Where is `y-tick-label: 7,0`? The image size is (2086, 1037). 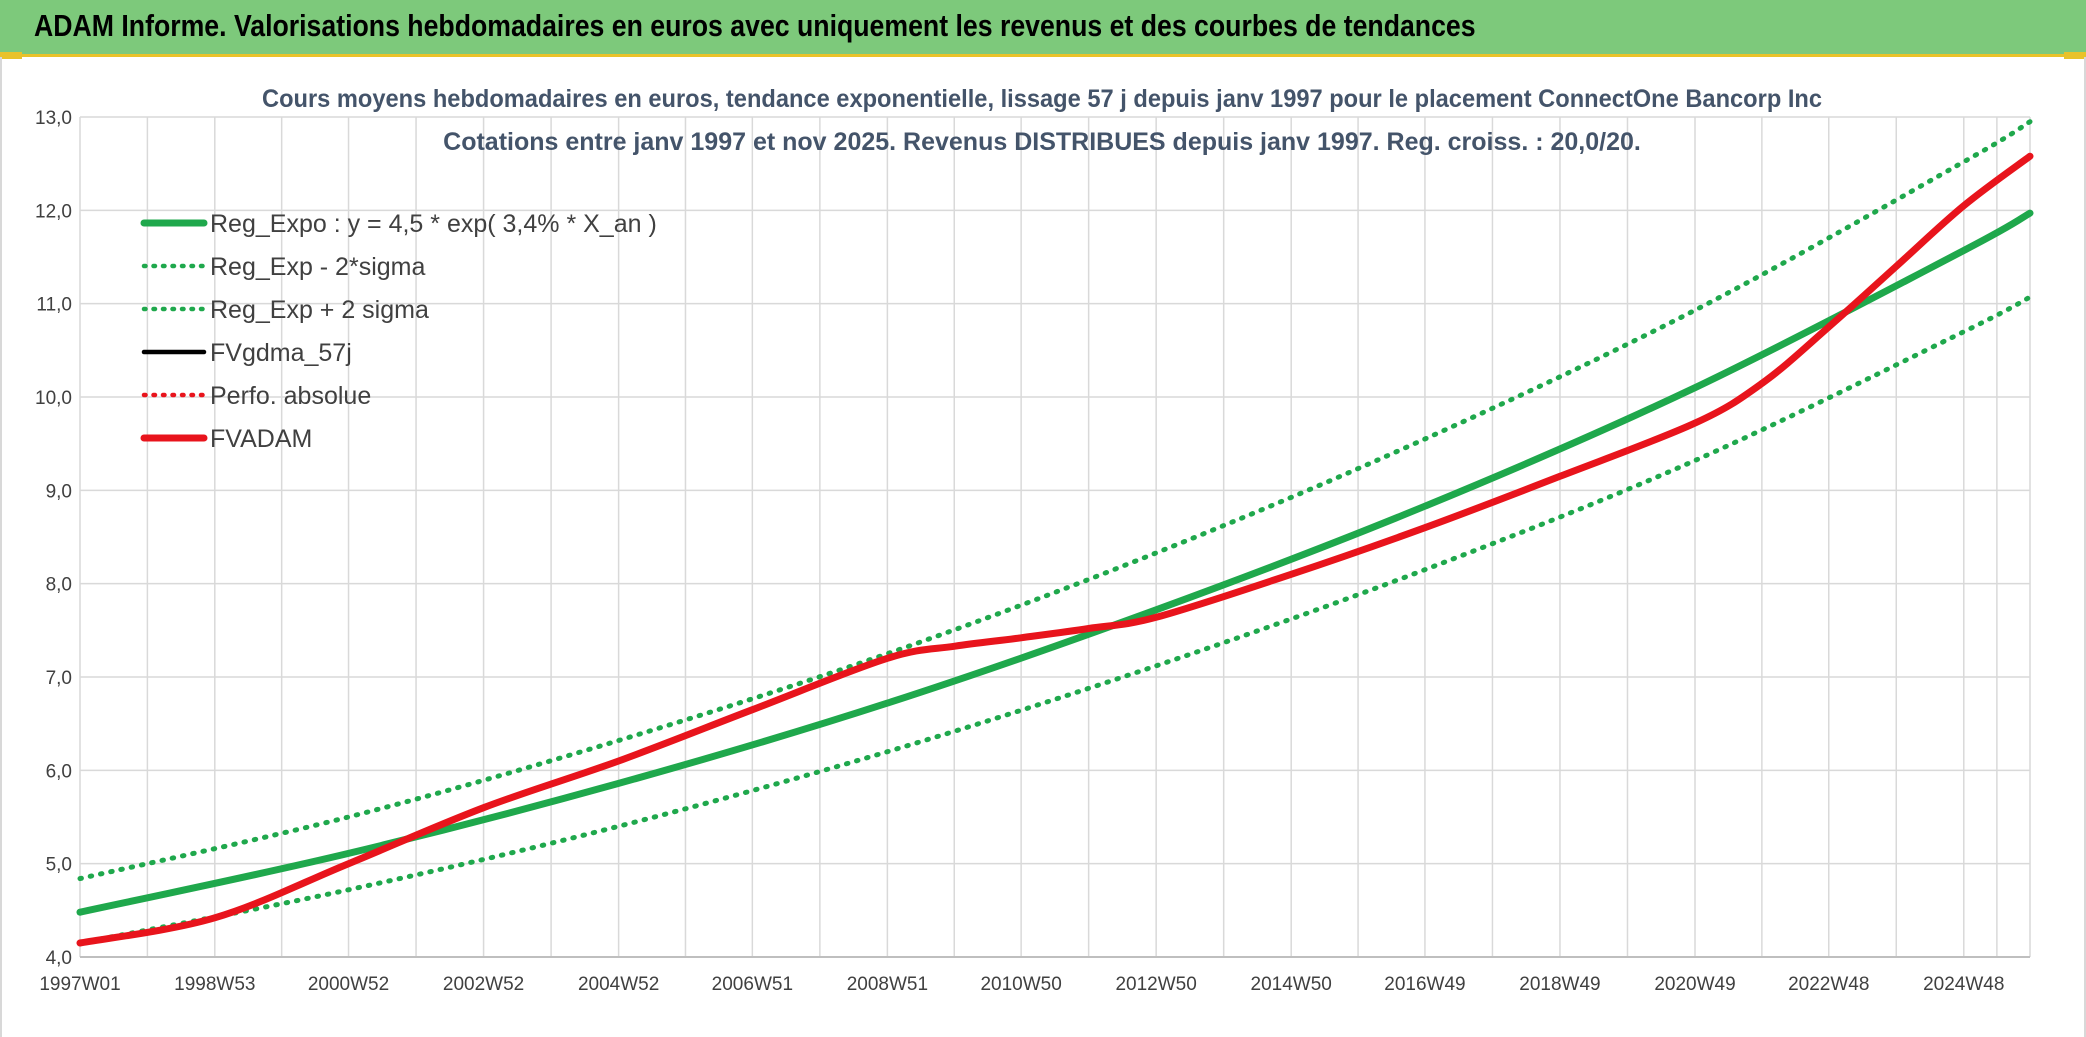 y-tick-label: 7,0 is located at coordinates (59, 678).